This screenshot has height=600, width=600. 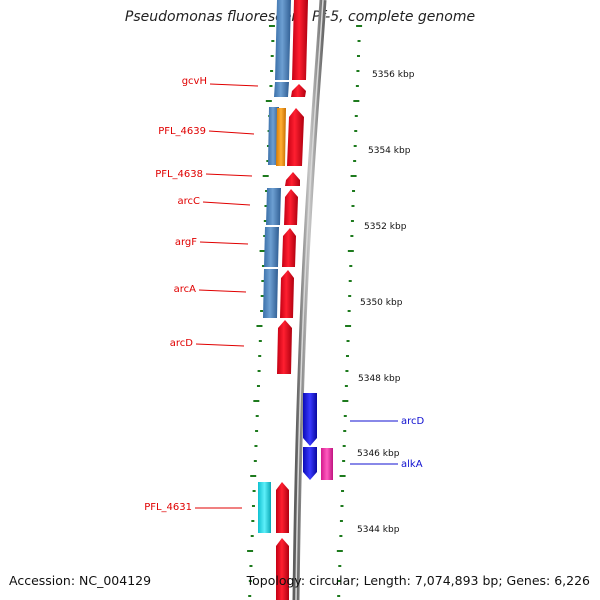 I want to click on gene-label-arcA: arcA, so click(x=185, y=289).